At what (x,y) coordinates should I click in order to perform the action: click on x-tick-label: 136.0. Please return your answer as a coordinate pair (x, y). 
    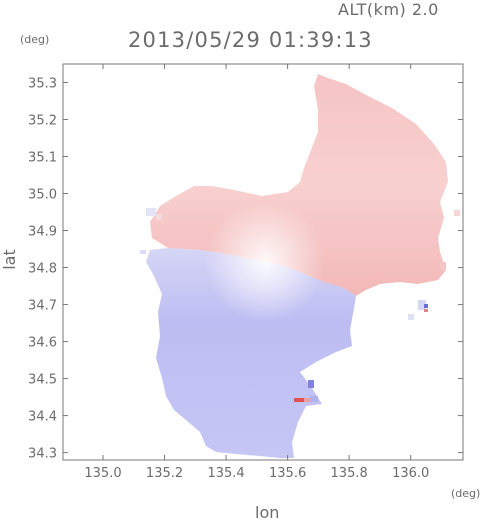
    Looking at the image, I should click on (410, 473).